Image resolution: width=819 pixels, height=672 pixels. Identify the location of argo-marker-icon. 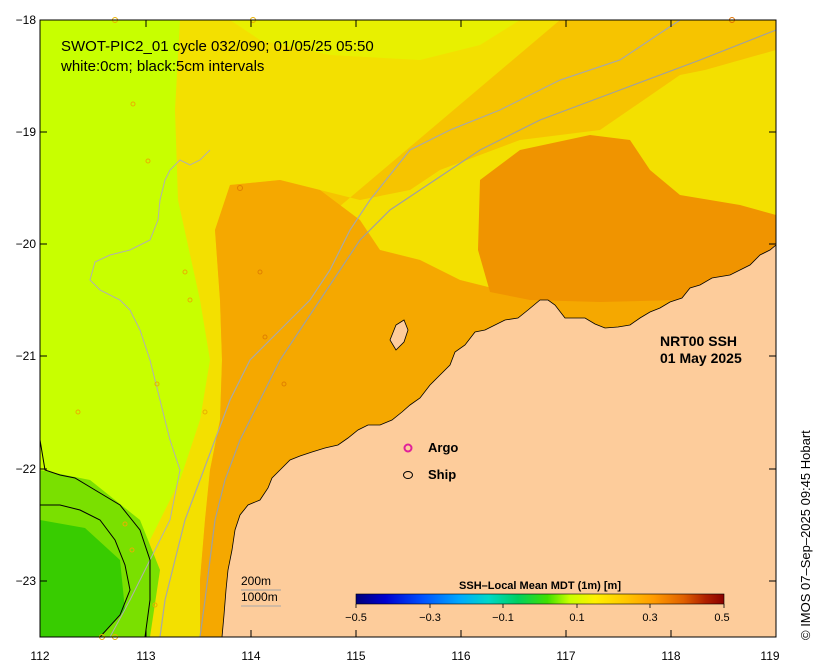
(408, 448).